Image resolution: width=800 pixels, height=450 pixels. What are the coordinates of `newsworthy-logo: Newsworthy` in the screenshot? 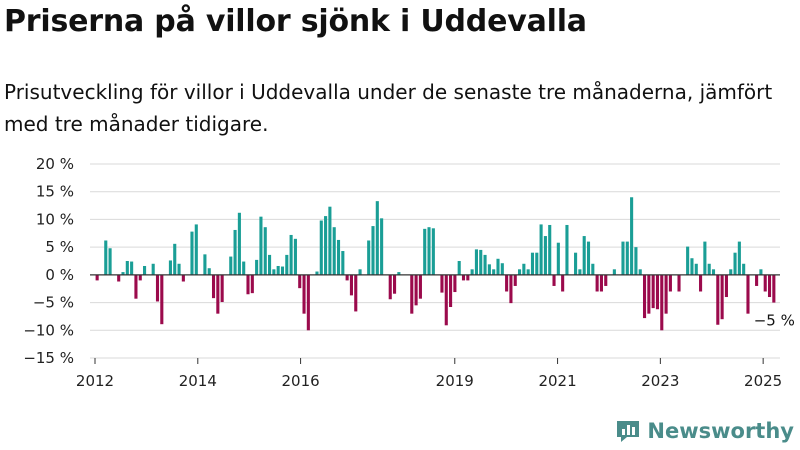 It's located at (704, 431).